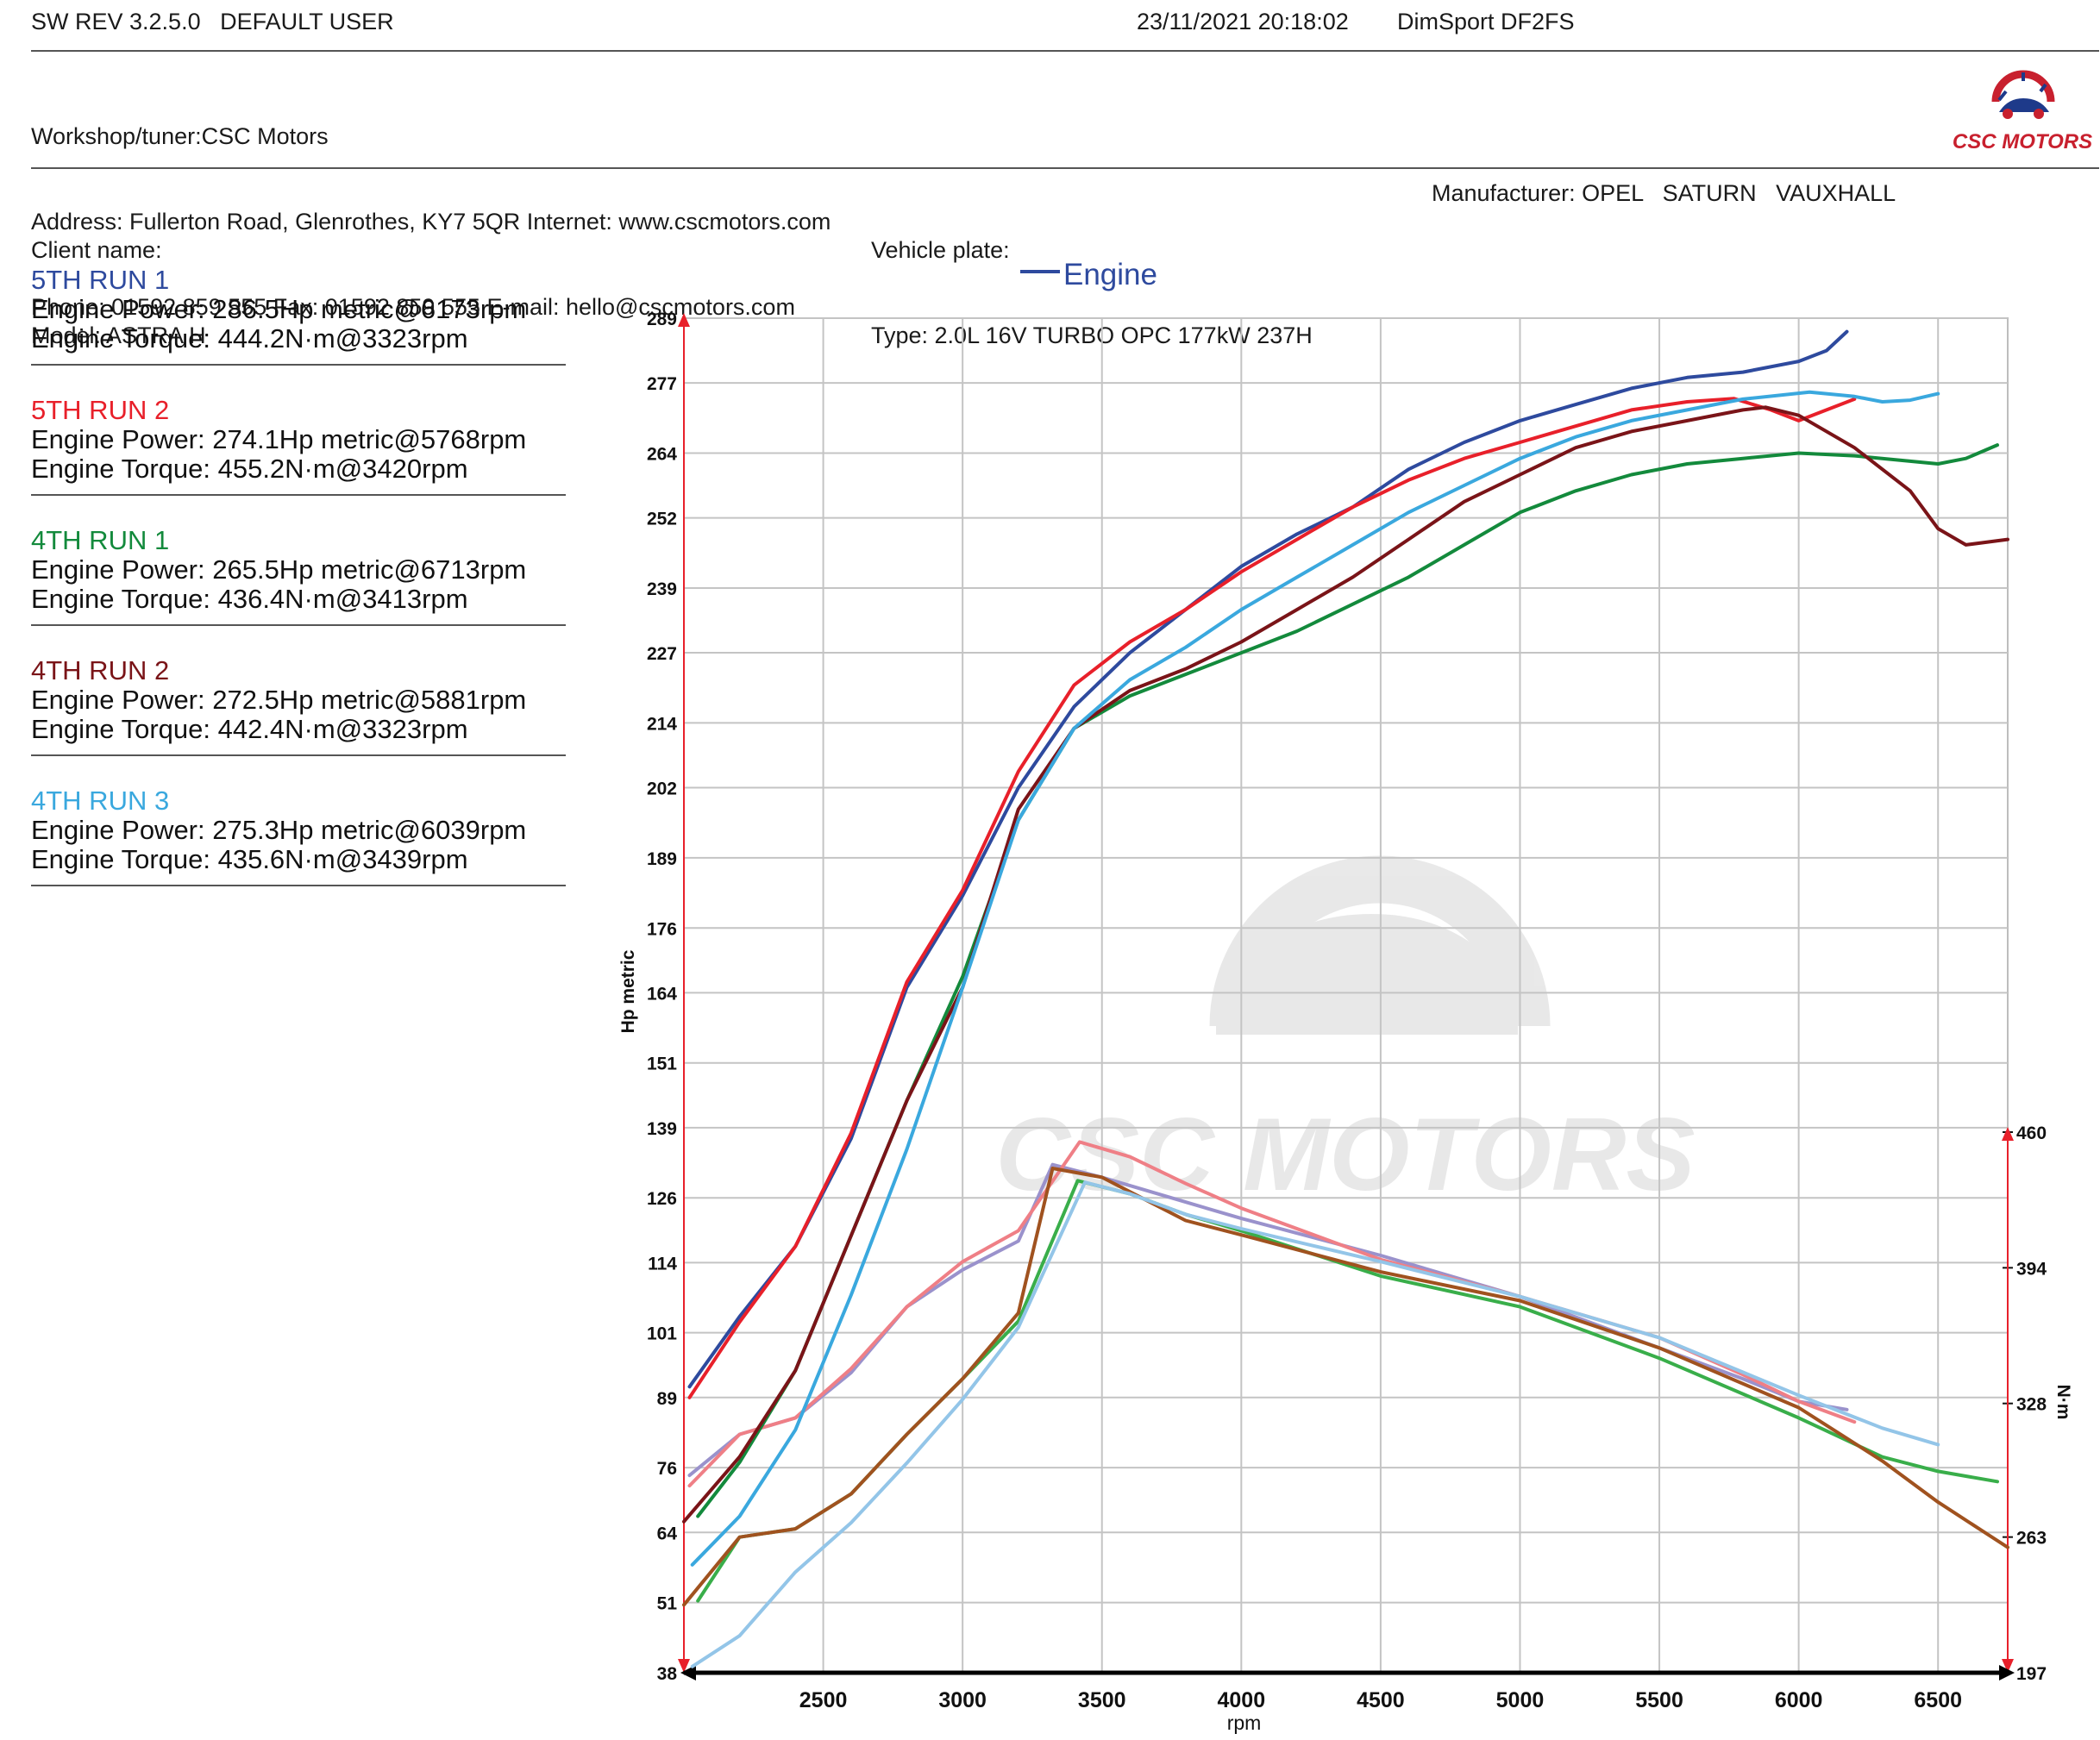 The height and width of the screenshot is (1740, 2100). I want to click on y2-tick-label: 197, so click(2032, 1674).